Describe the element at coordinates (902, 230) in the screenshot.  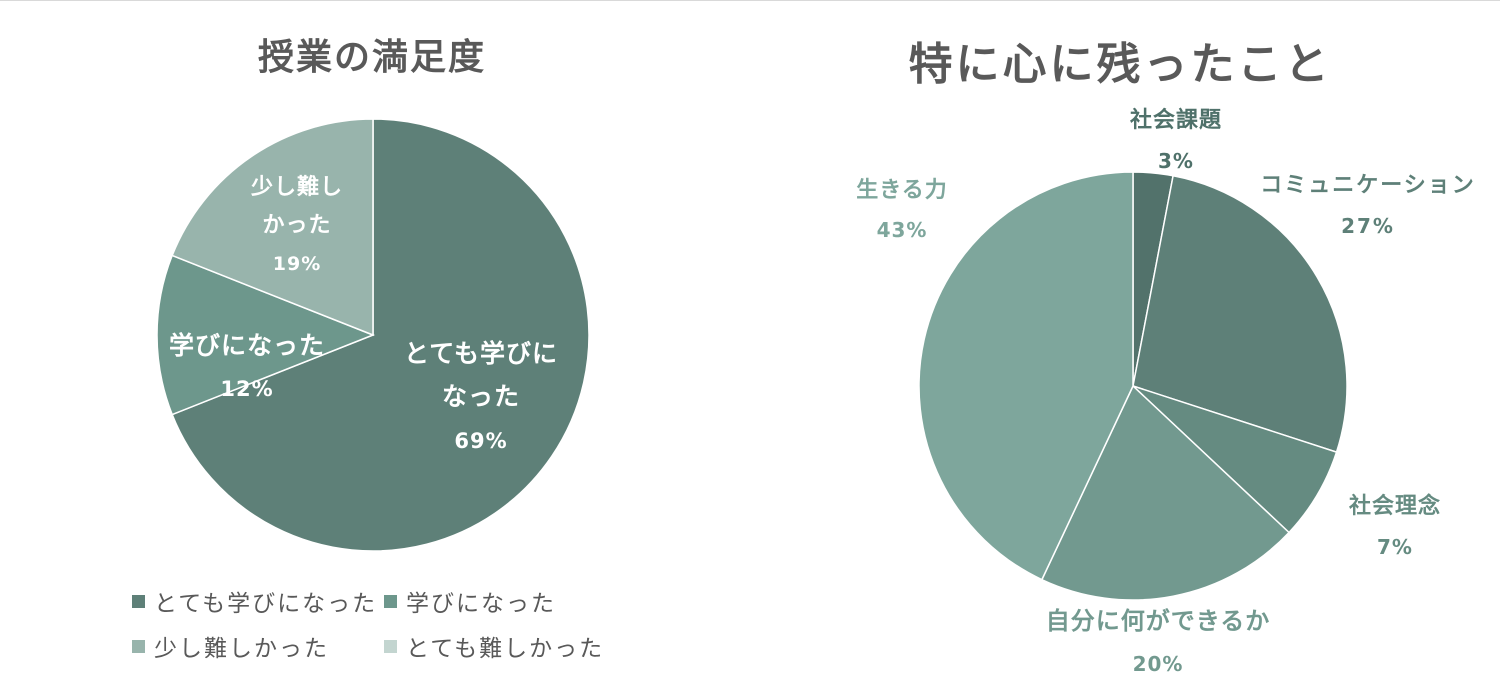
I see `slice-value-label-4: 43%` at that location.